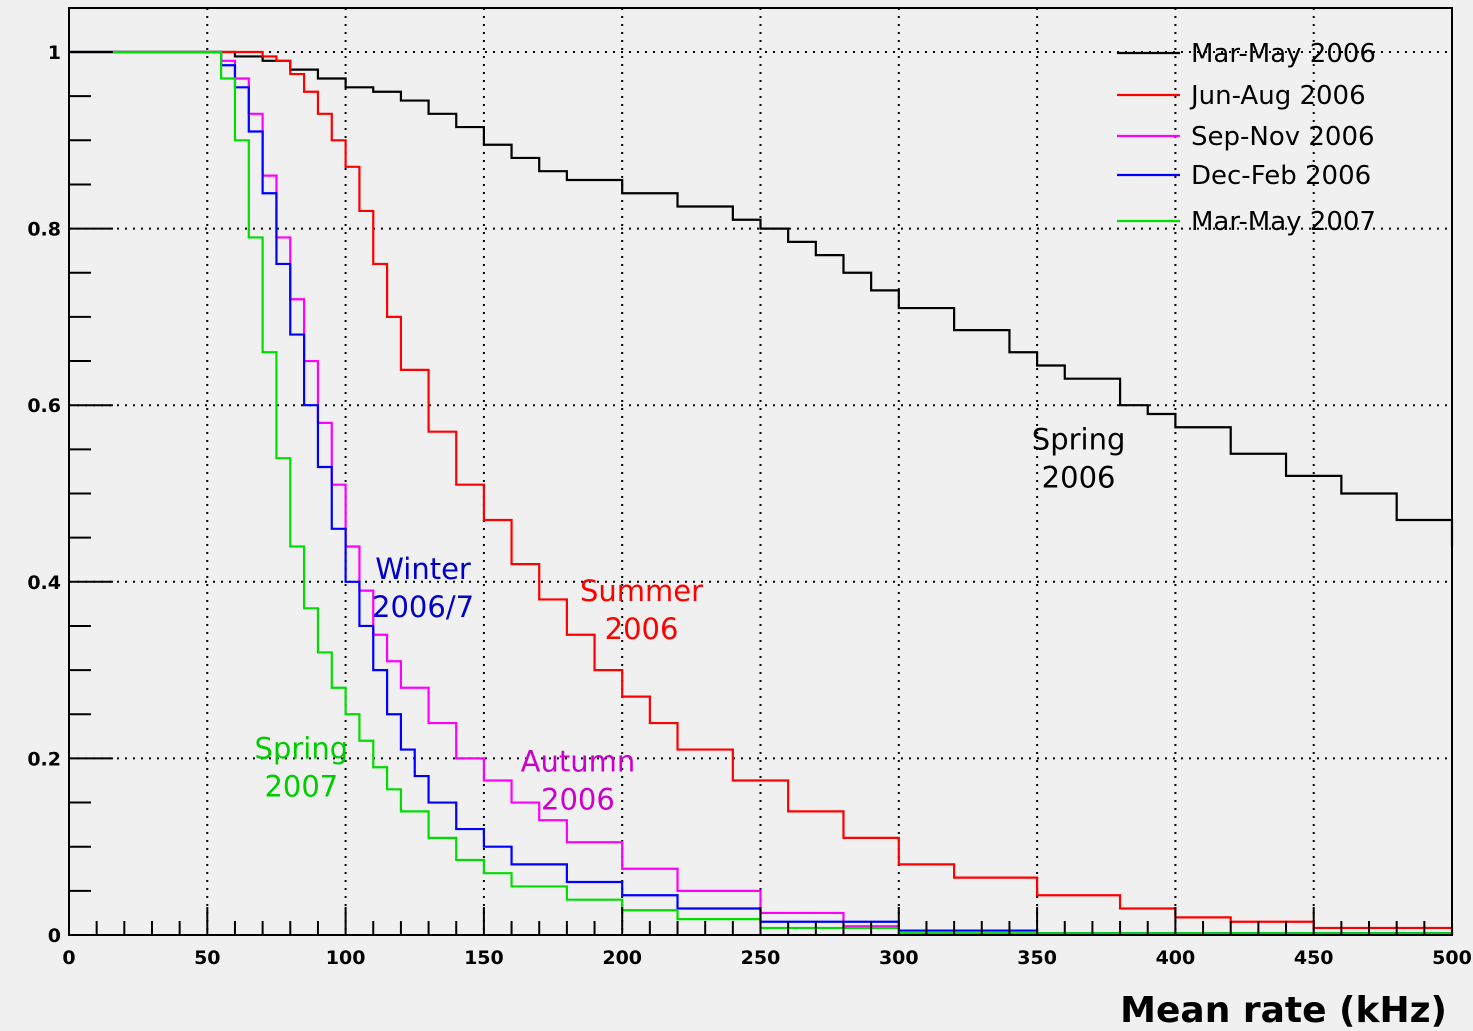 This screenshot has width=1473, height=1031. I want to click on legend-label: Jun-Aug 2006, so click(1277, 96).